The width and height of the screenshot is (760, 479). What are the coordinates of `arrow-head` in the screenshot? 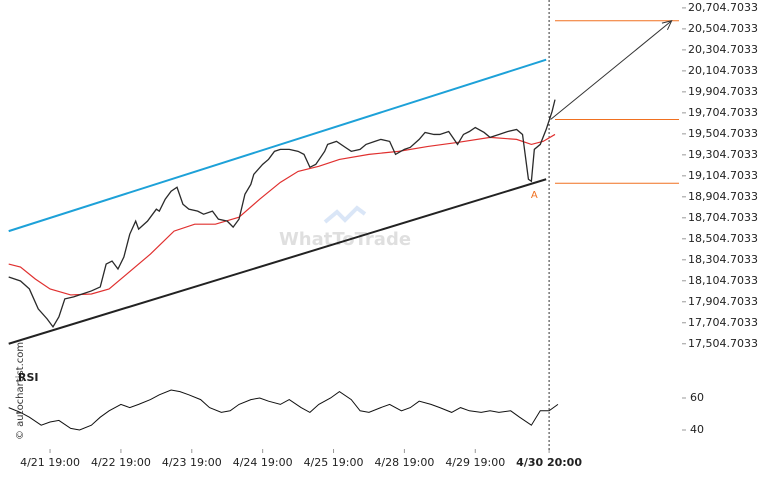 It's located at (667, 25).